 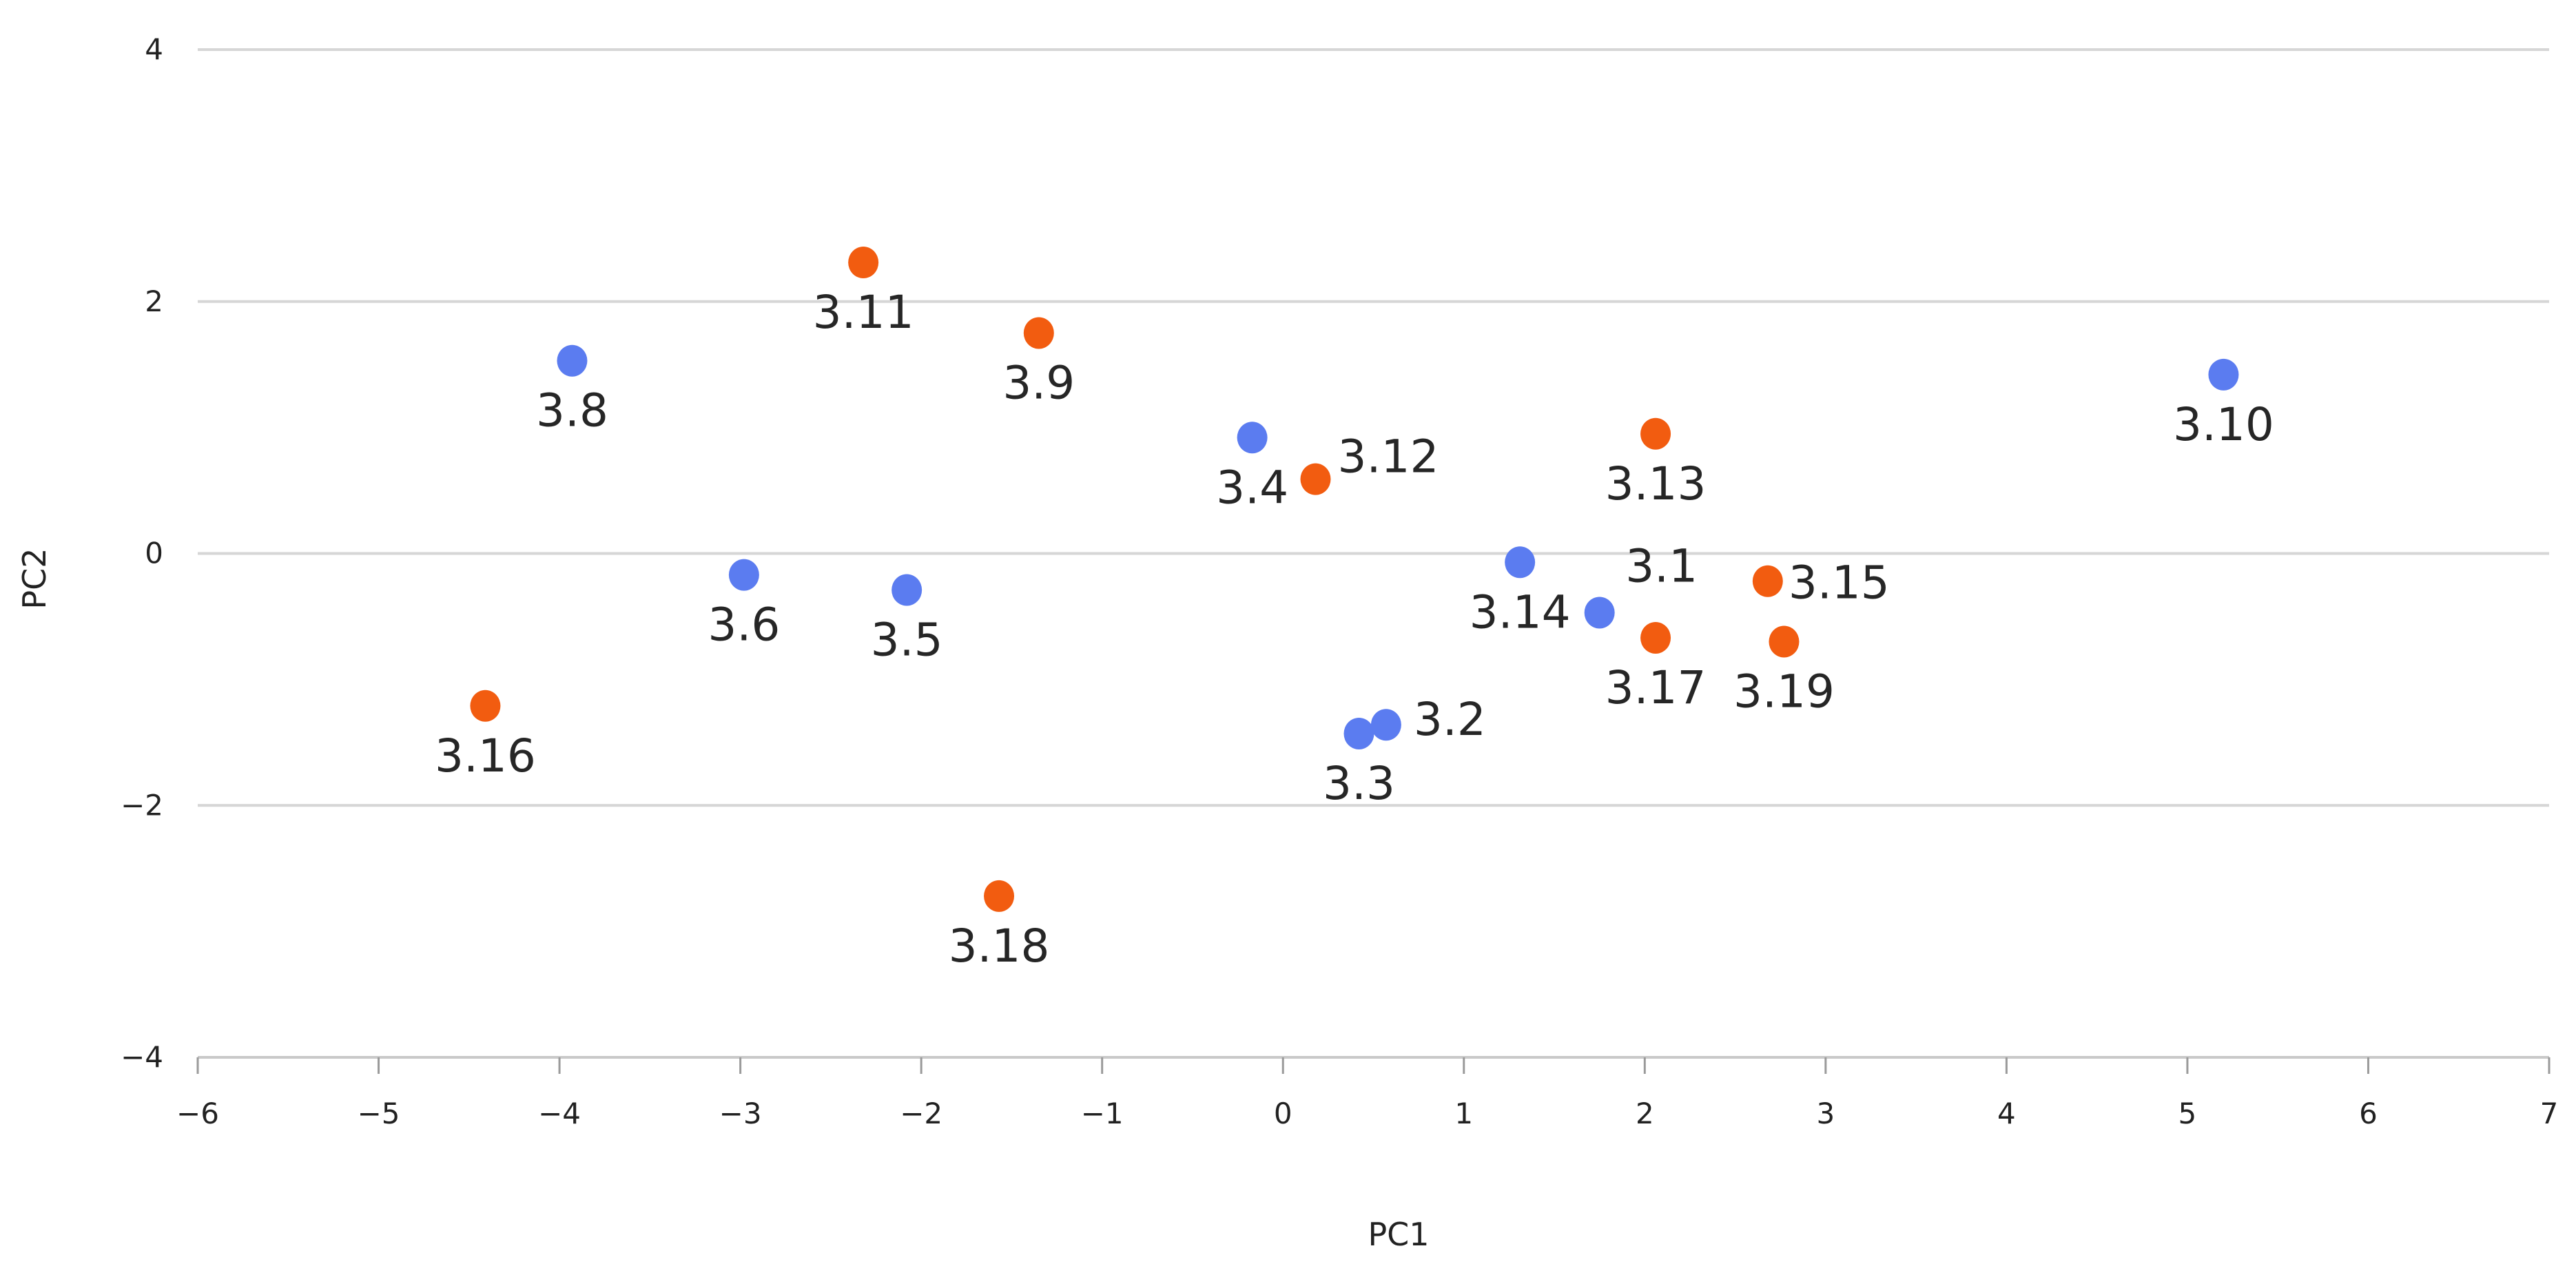 I want to click on x-tick-label: 0, so click(x=1283, y=1113).